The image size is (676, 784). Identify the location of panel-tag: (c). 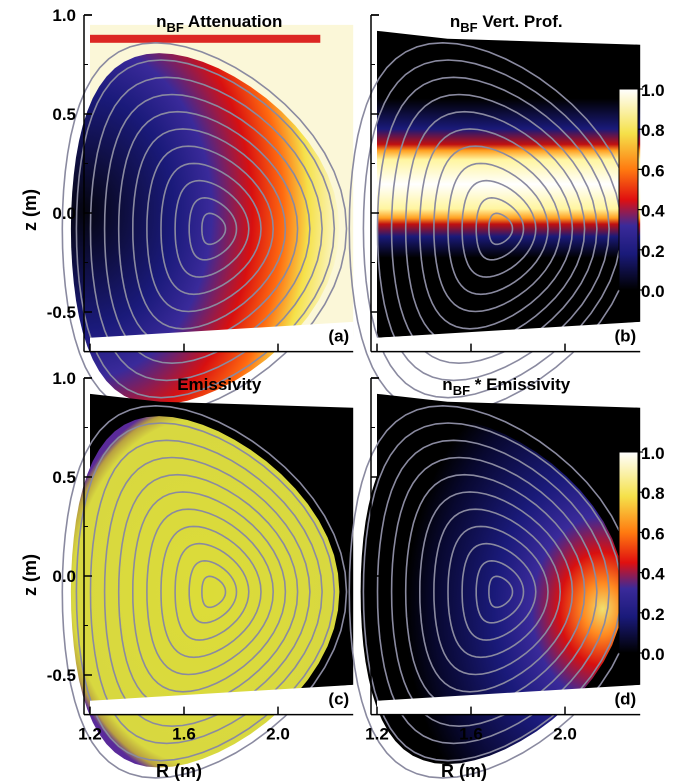
(338, 699).